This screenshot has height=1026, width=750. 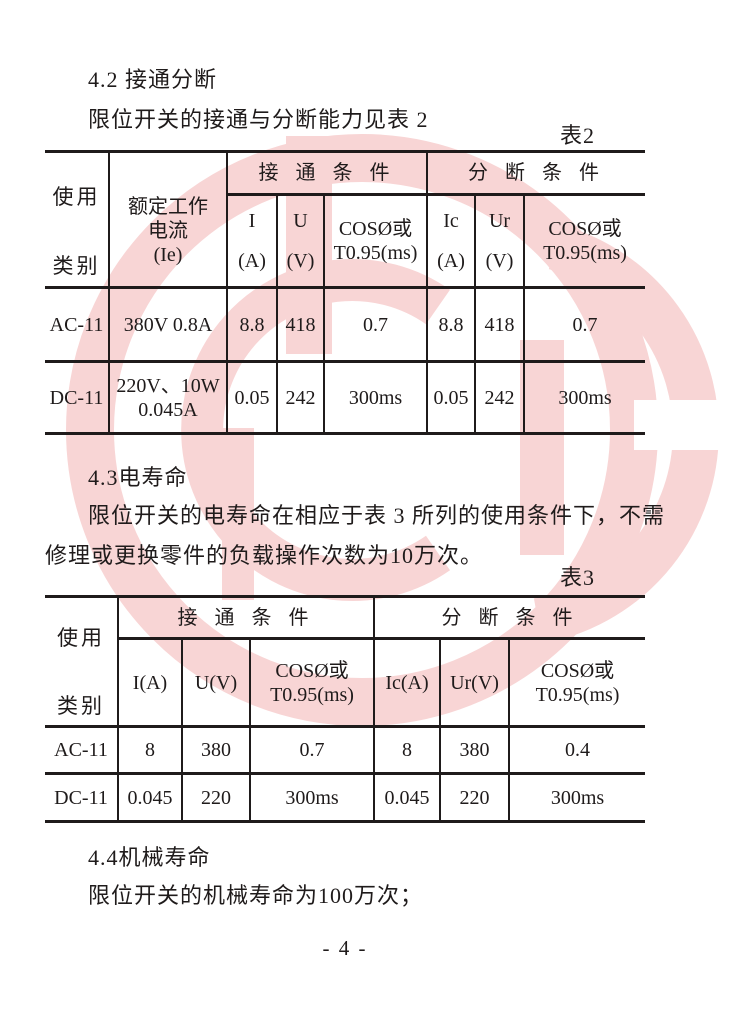 I want to click on section-4-2-heading: 4.2 接通分断, so click(x=153, y=79).